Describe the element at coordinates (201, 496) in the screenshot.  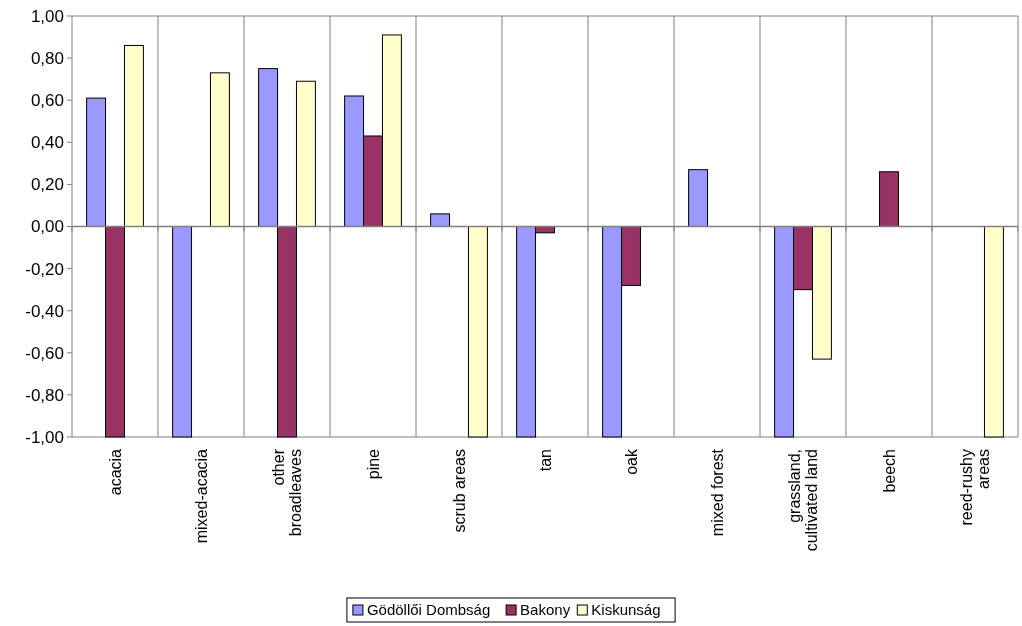
I see `x-tick-label: mixed-acacia` at that location.